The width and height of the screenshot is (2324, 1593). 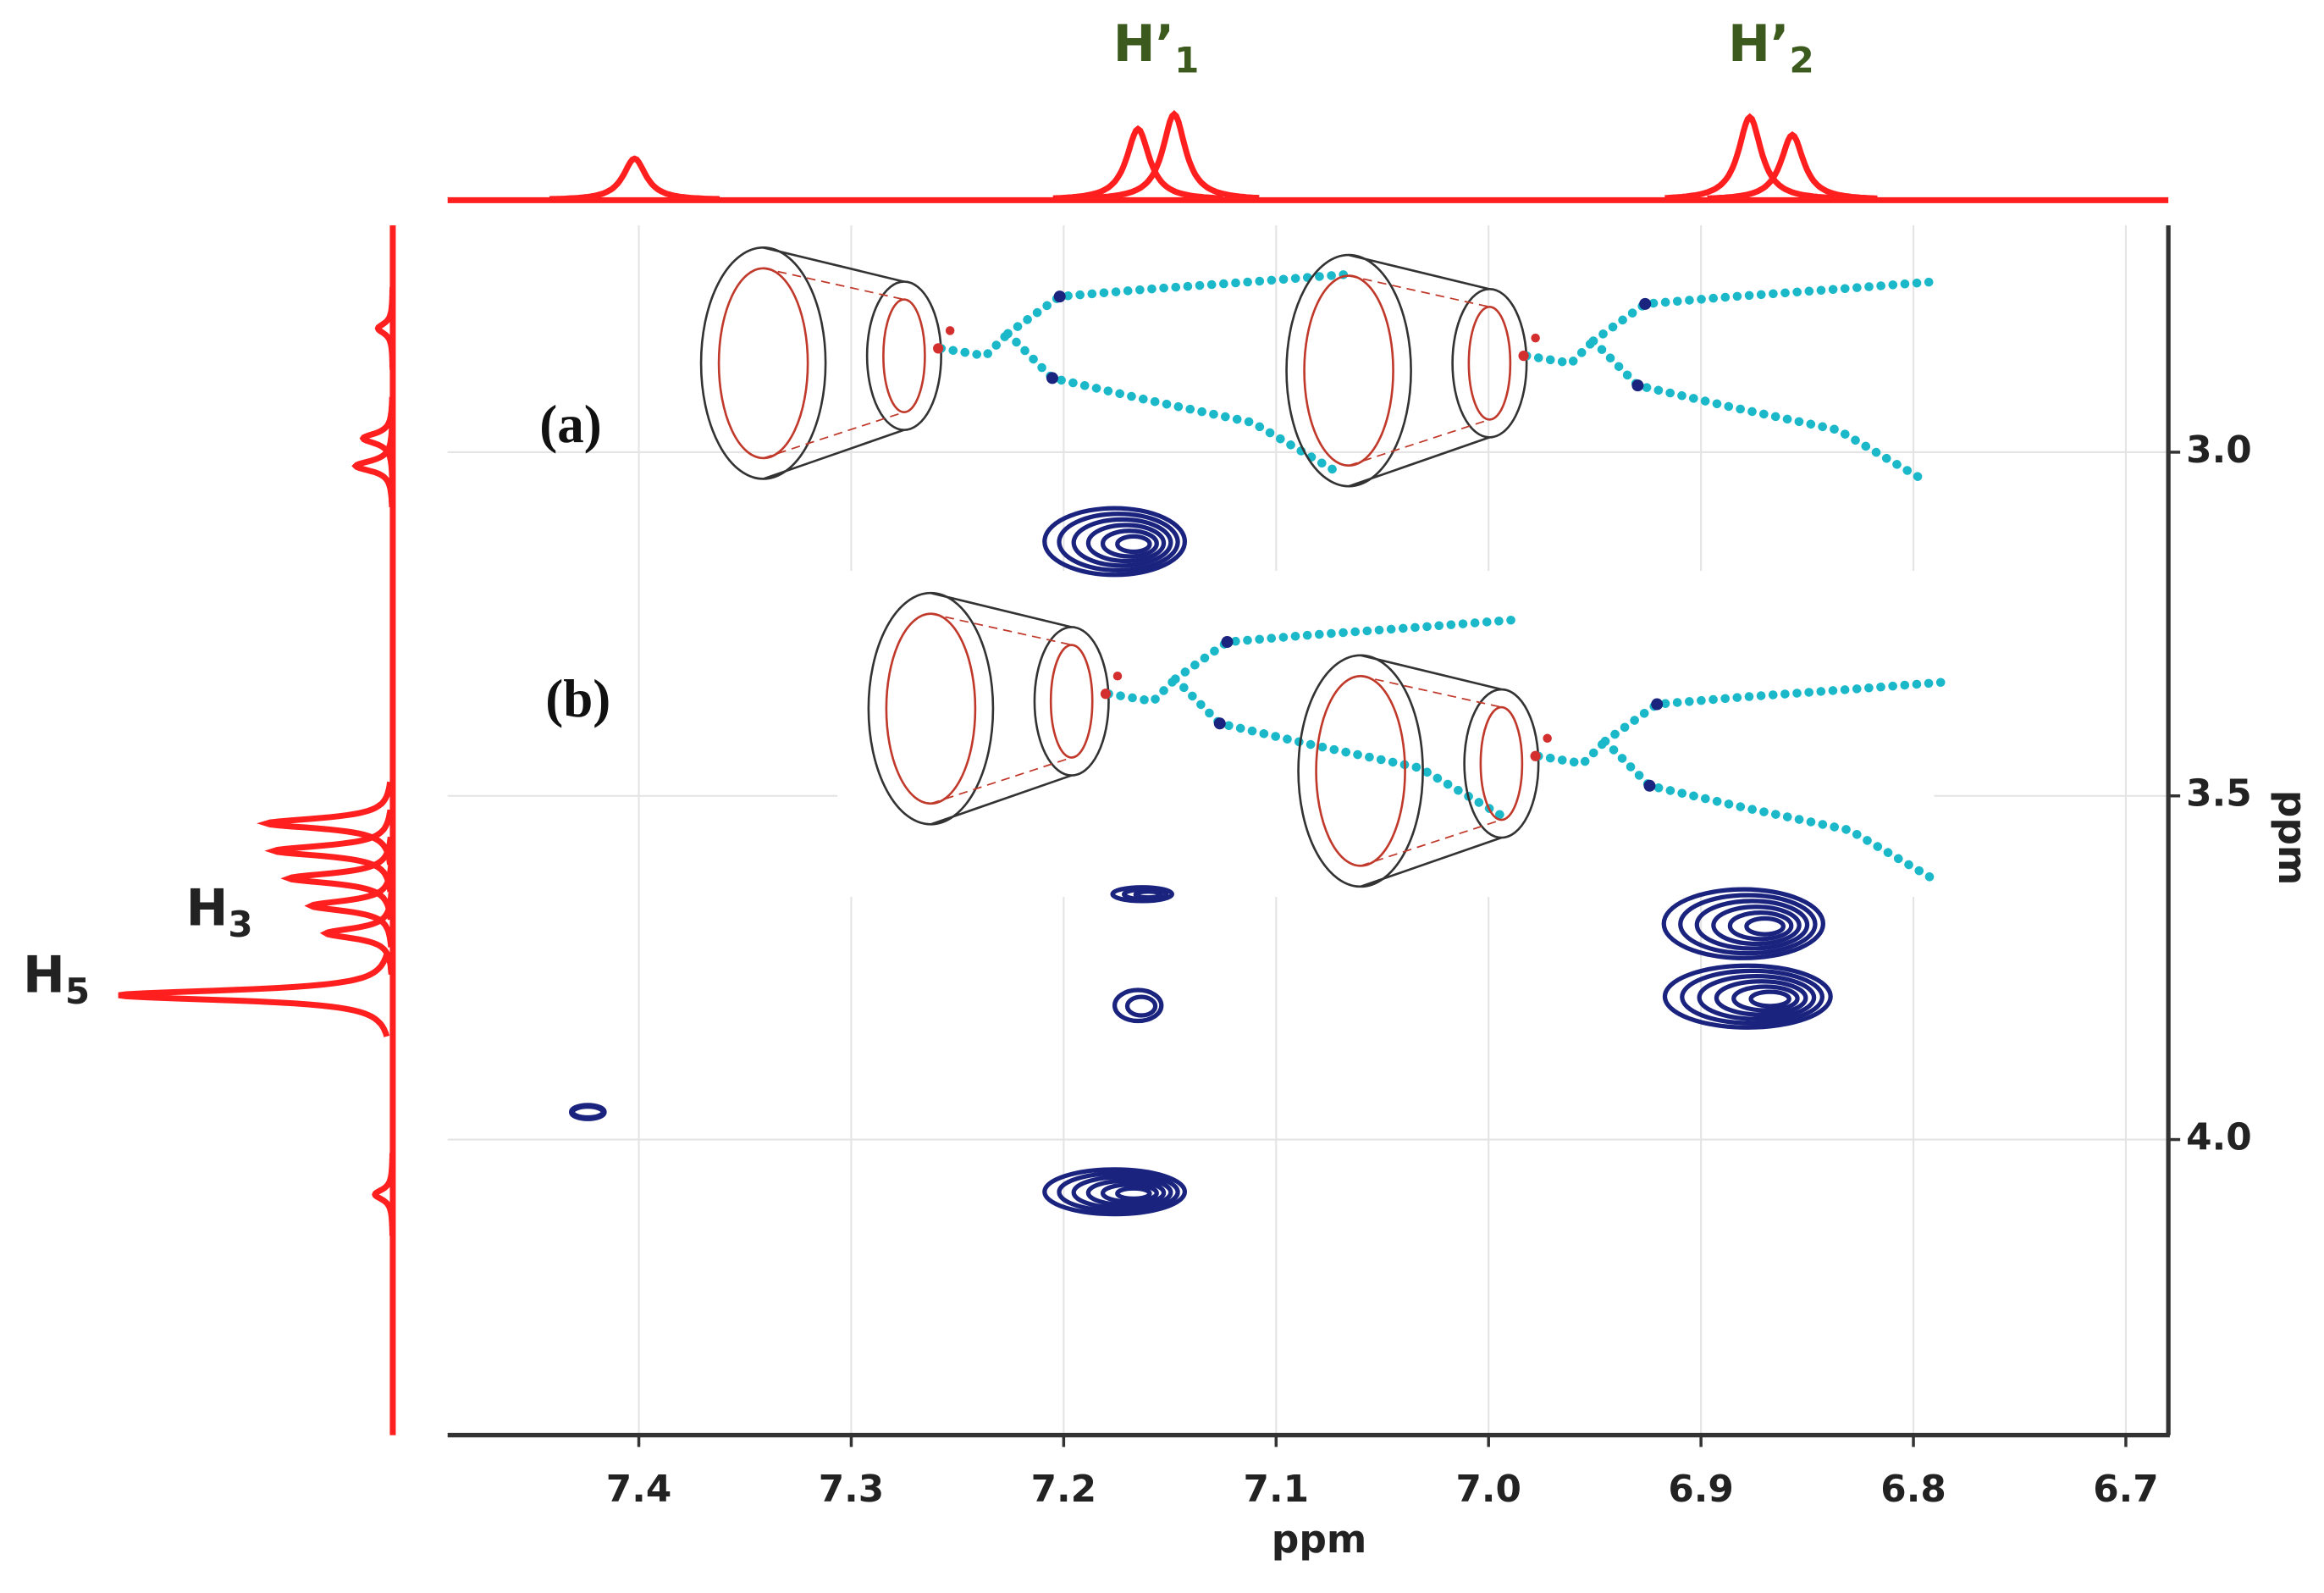 I want to click on x-tick-label: 7.0, so click(x=1488, y=1489).